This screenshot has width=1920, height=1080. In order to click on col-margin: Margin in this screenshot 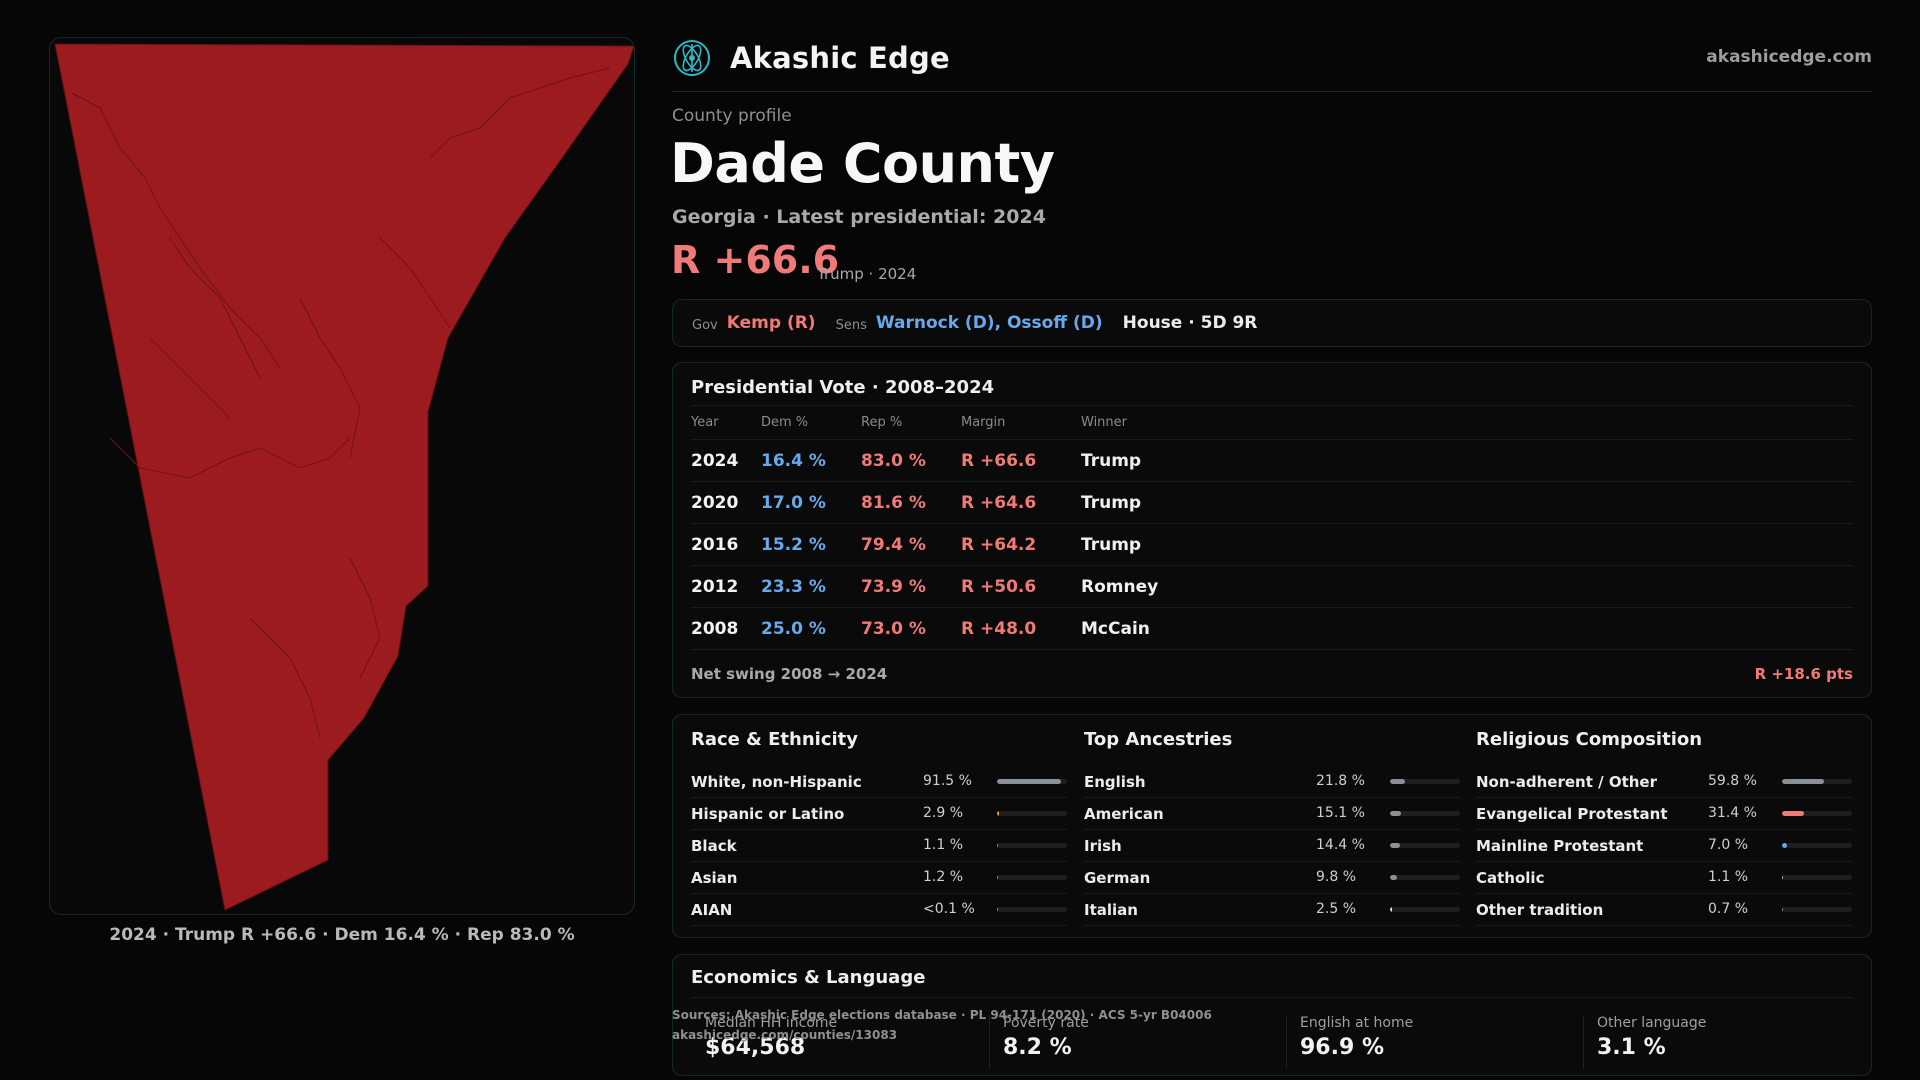, I will do `click(1021, 422)`.